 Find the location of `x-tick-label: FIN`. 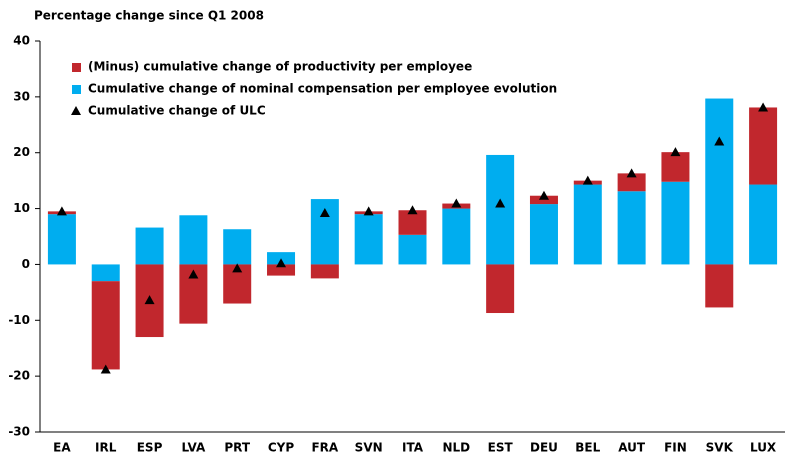

x-tick-label: FIN is located at coordinates (675, 448).